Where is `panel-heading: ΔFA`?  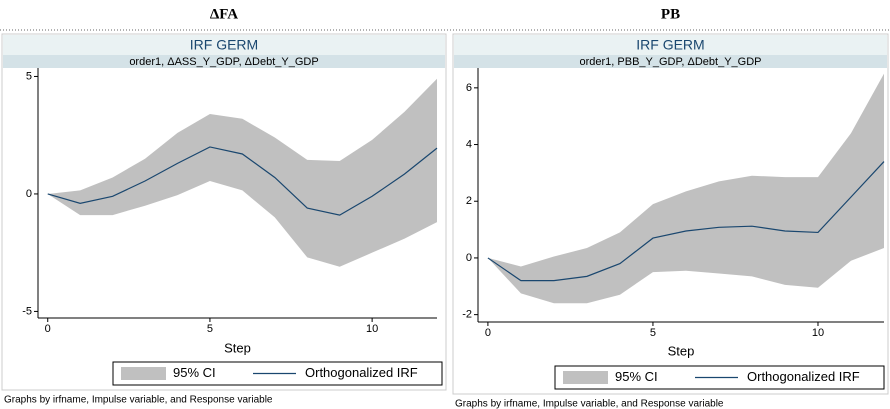
panel-heading: ΔFA is located at coordinates (224, 14).